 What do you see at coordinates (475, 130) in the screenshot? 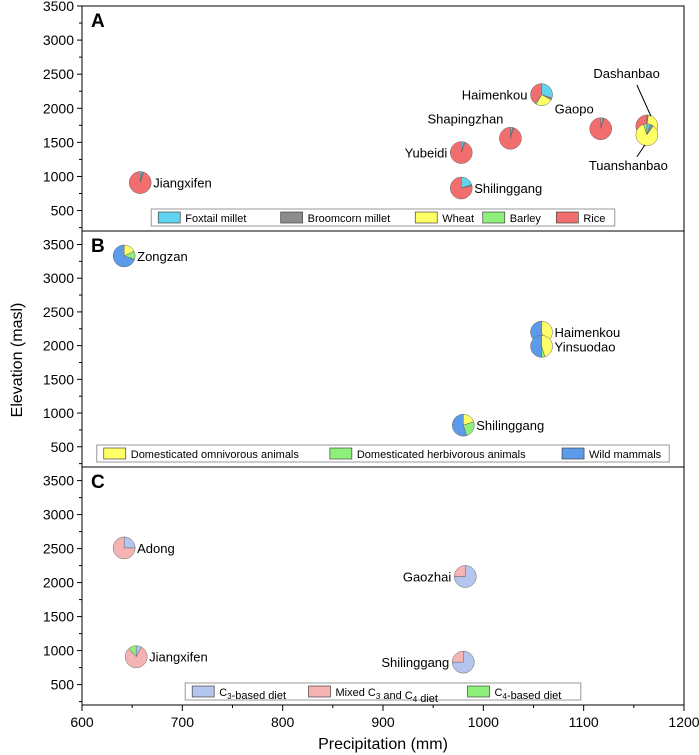
I see `site-shapingzhan: Shapingzhan` at bounding box center [475, 130].